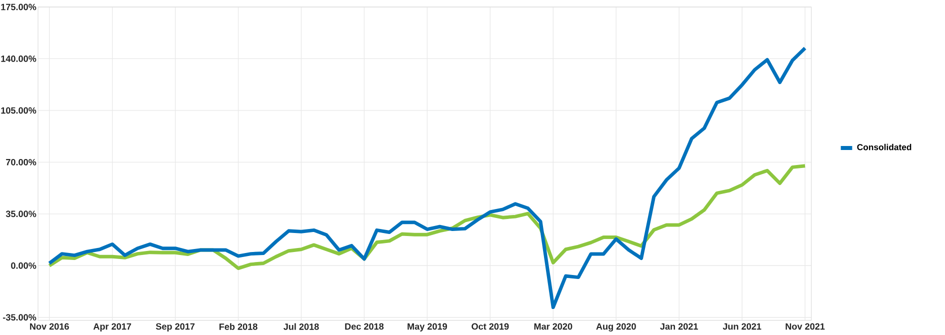 Image resolution: width=945 pixels, height=335 pixels. I want to click on x-tick-label: Oct 2019, so click(490, 326).